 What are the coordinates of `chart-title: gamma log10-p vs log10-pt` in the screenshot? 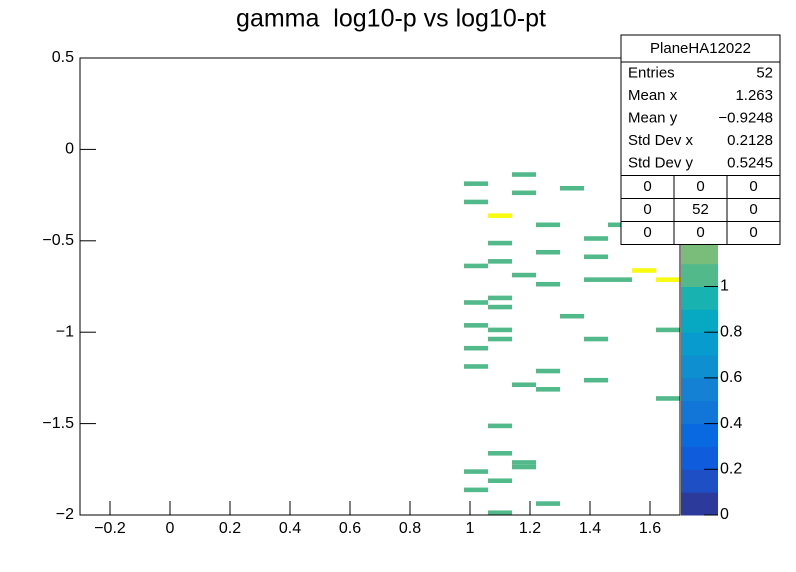 It's located at (391, 19).